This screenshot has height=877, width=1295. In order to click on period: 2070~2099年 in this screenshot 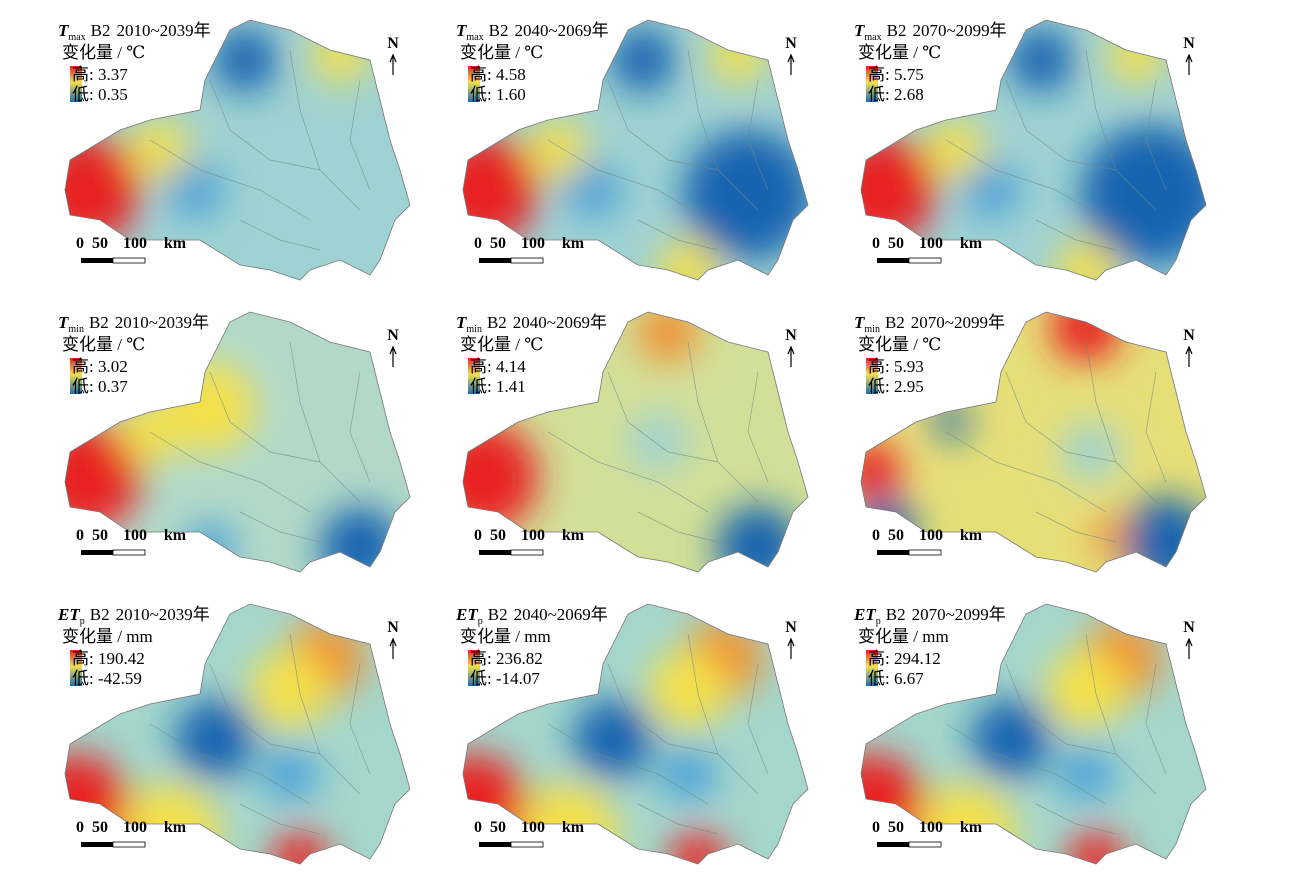, I will do `click(958, 322)`.